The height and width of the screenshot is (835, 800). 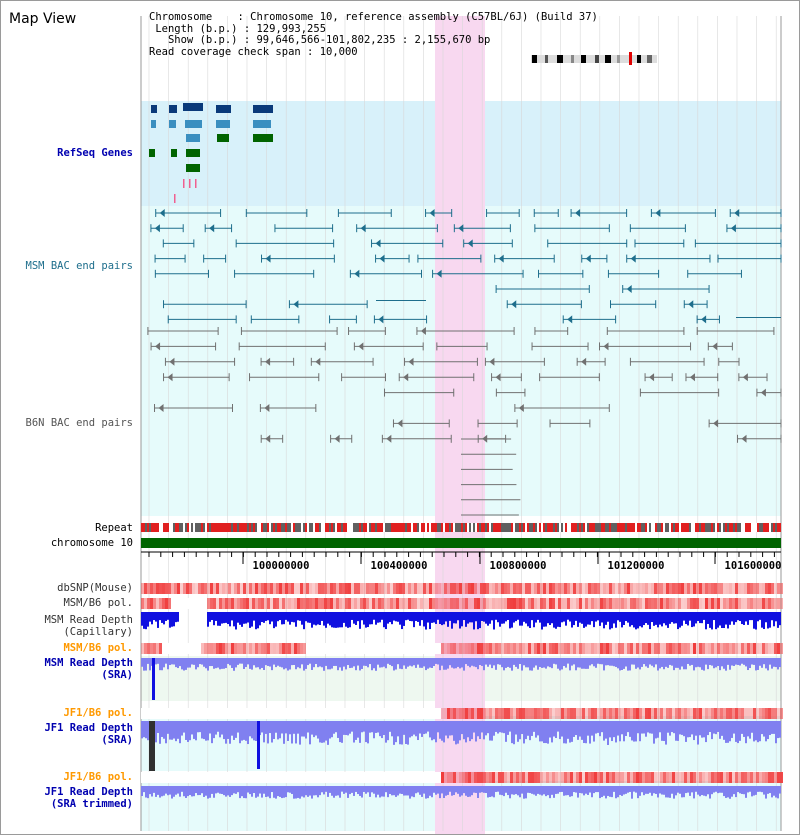 What do you see at coordinates (98, 603) in the screenshot?
I see `msm-b6-pol-label-1: MSM/B6 pol.` at bounding box center [98, 603].